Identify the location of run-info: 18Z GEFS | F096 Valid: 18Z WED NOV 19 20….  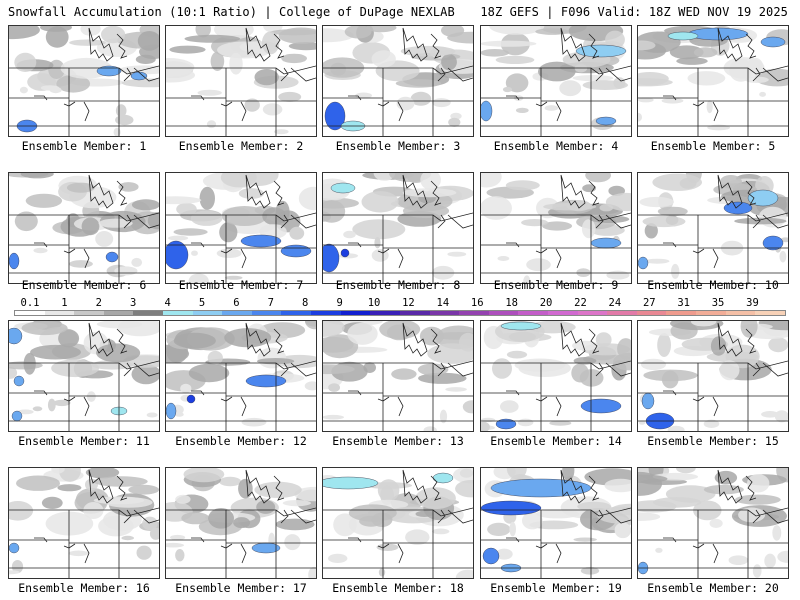
(634, 12).